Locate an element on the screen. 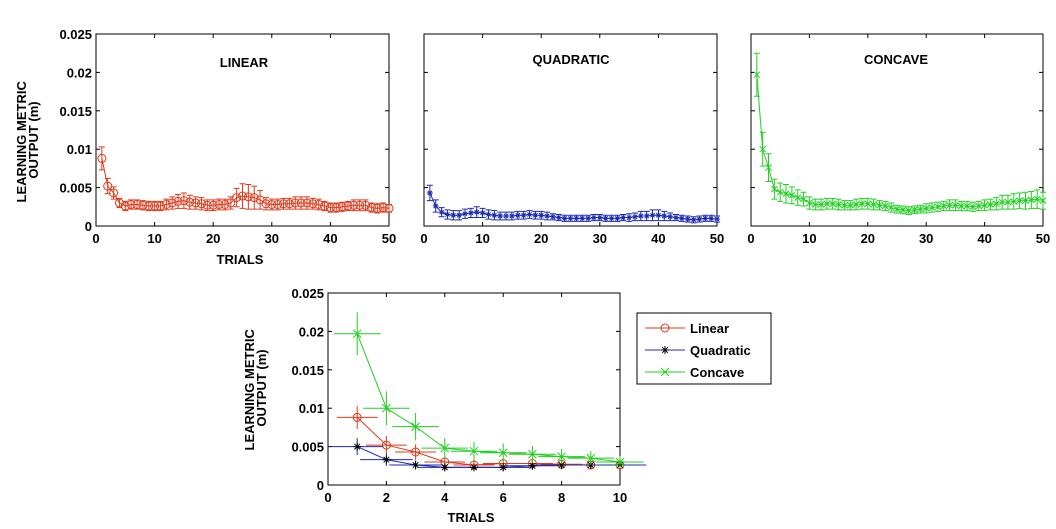  x-tick-label: 40 is located at coordinates (984, 238).